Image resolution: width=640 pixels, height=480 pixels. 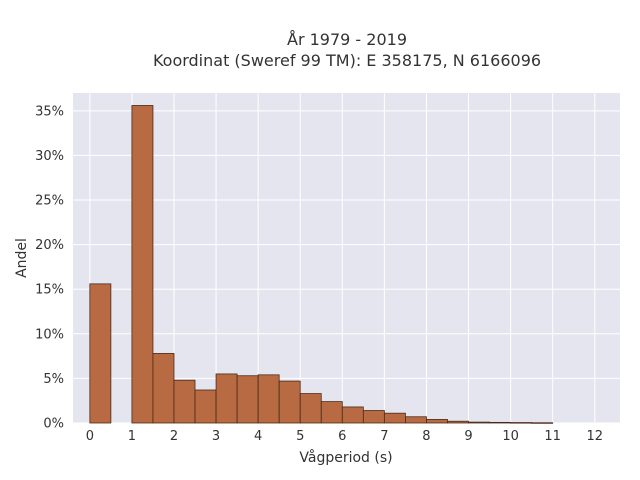 I want to click on x-axis-label: Vågperiod (s), so click(x=345, y=457).